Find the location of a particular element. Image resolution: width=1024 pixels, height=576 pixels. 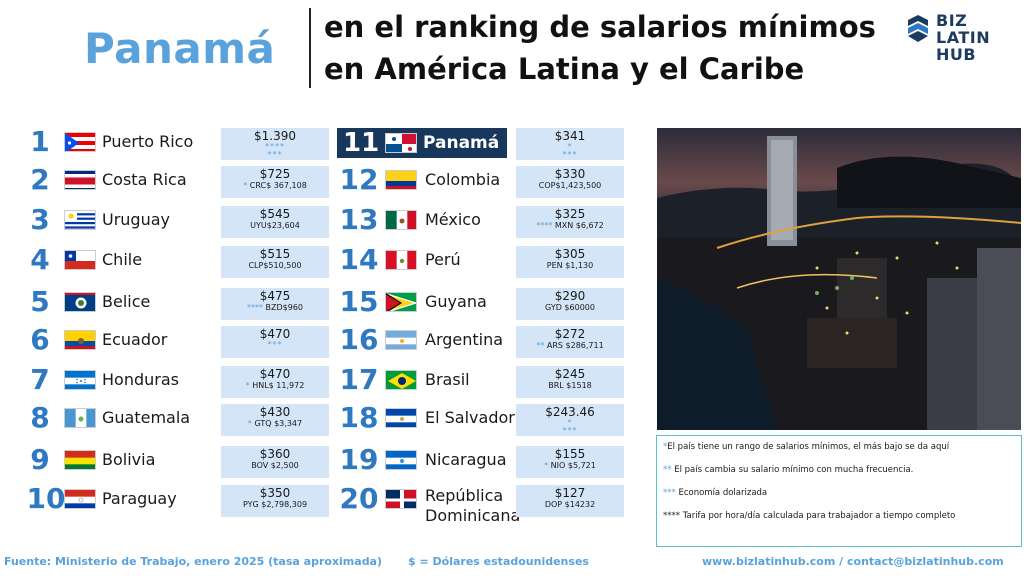

rank-number: 1 is located at coordinates (40, 141).